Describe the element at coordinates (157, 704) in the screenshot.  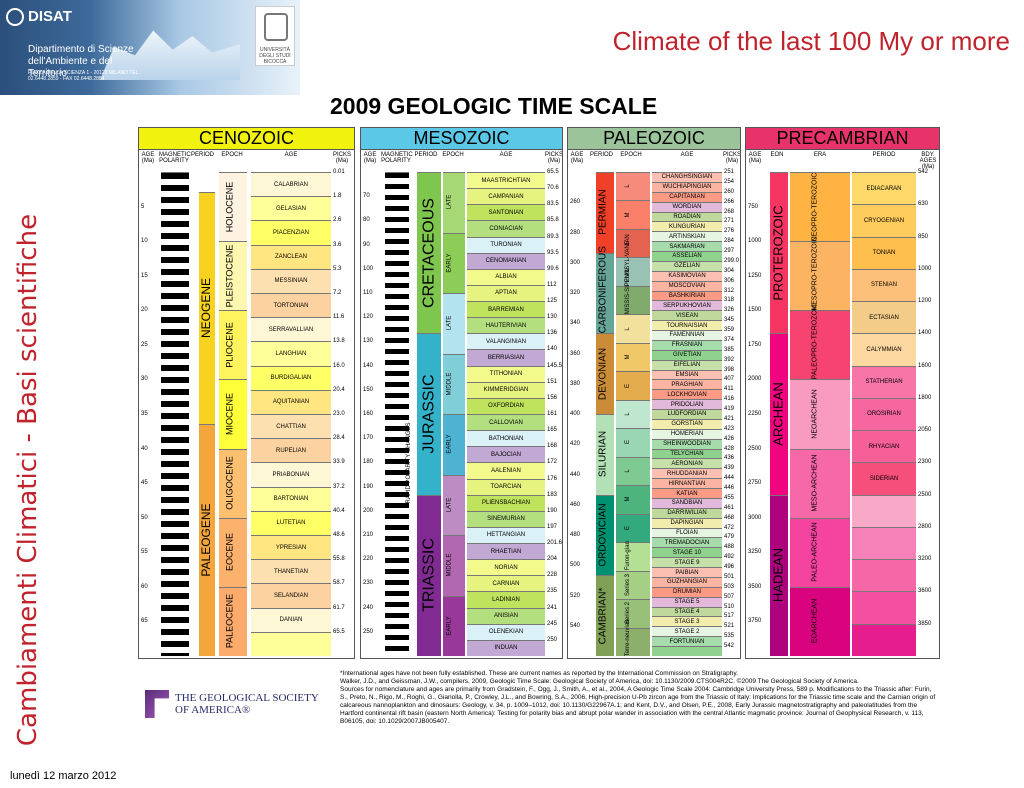
I see `gsa-emblem-icon` at that location.